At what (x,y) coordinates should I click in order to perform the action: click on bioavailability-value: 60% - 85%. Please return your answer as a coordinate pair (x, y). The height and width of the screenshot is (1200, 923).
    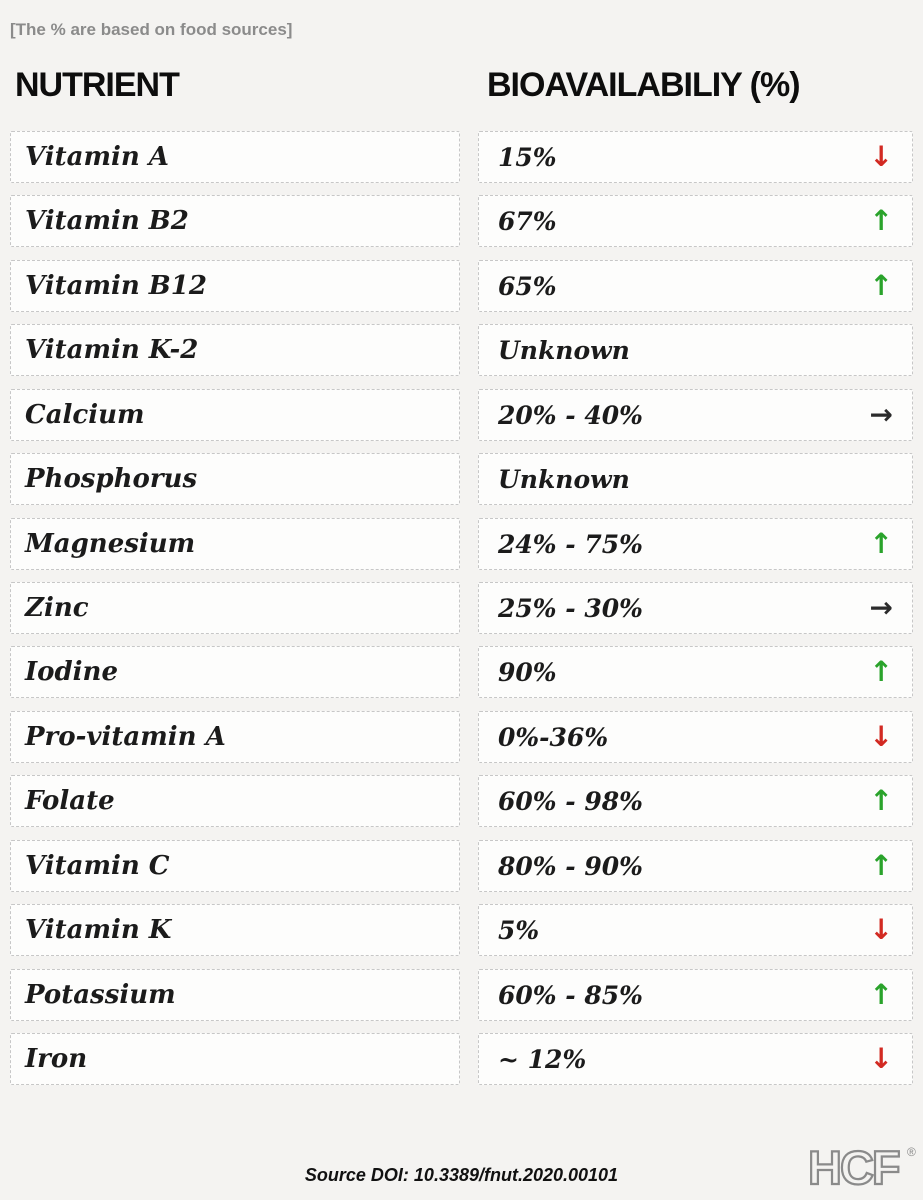
    Looking at the image, I should click on (570, 995).